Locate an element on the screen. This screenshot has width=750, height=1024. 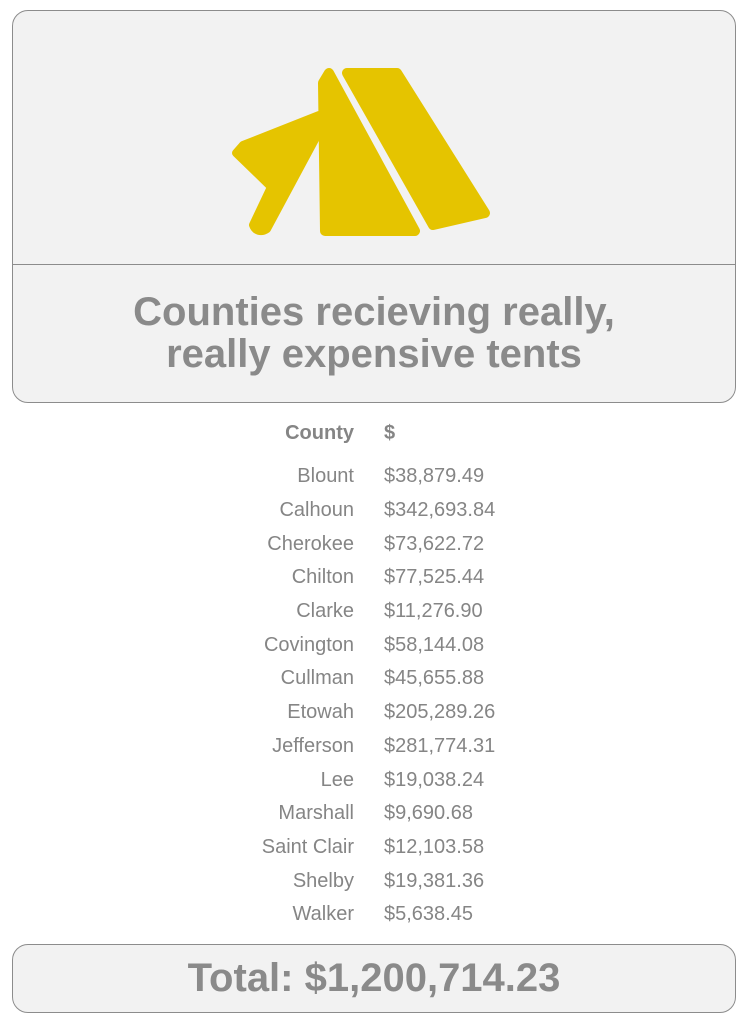
county-name-cell: Marshall is located at coordinates (316, 813).